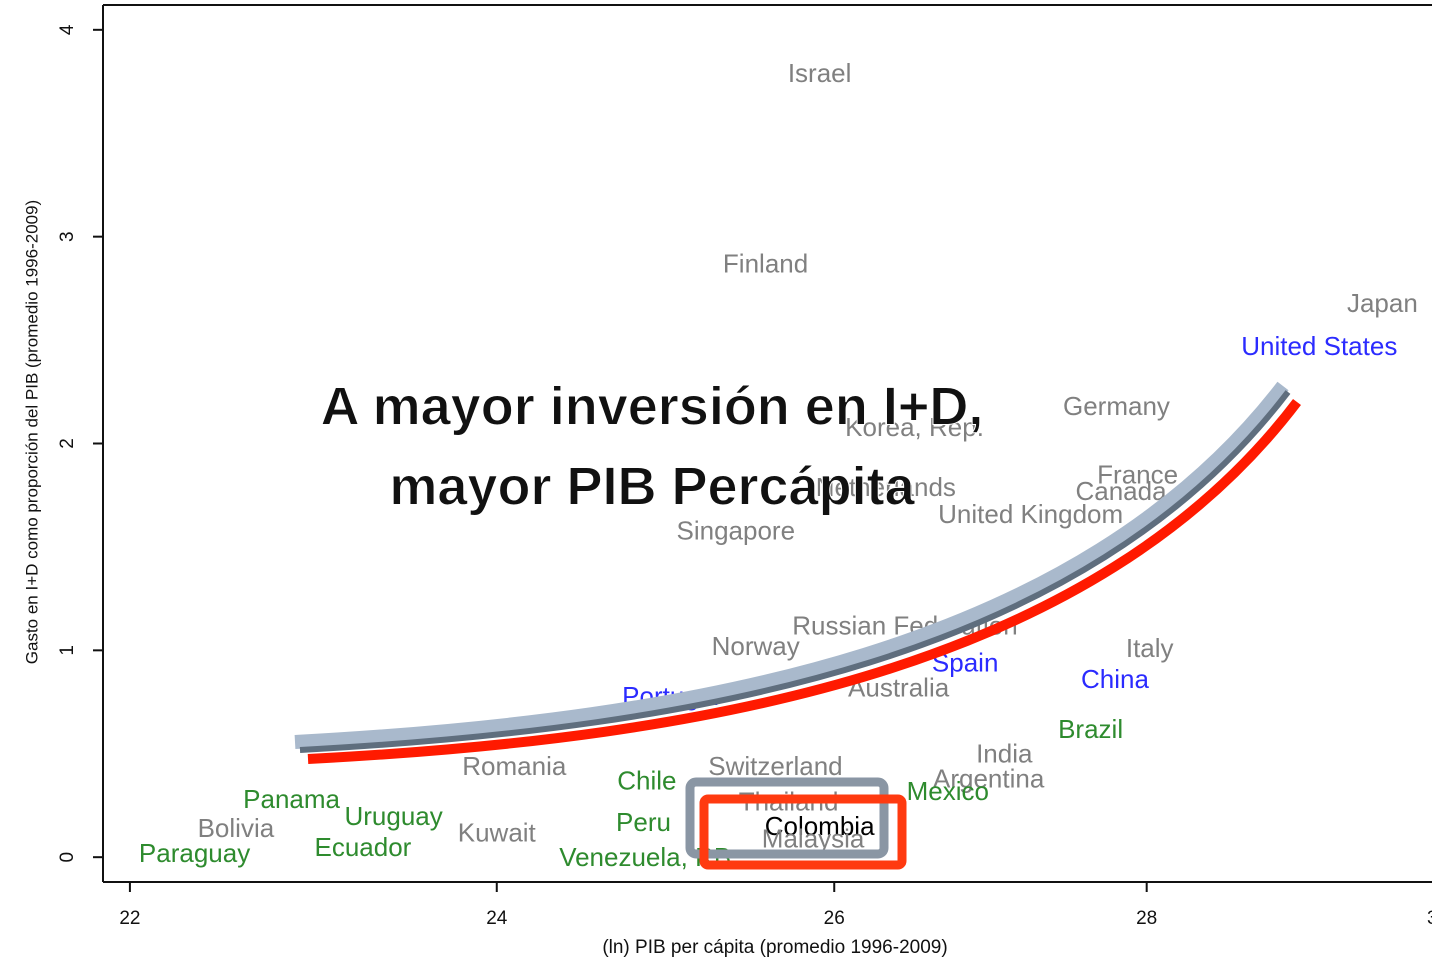  Describe the element at coordinates (948, 791) in the screenshot. I see `point-label: Mexico` at that location.